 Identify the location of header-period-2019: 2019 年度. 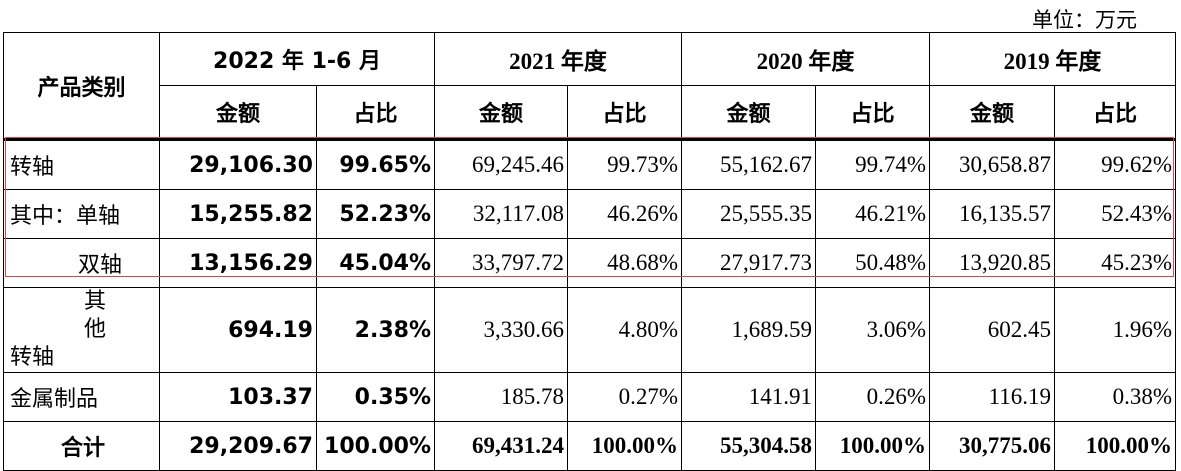
(1052, 59).